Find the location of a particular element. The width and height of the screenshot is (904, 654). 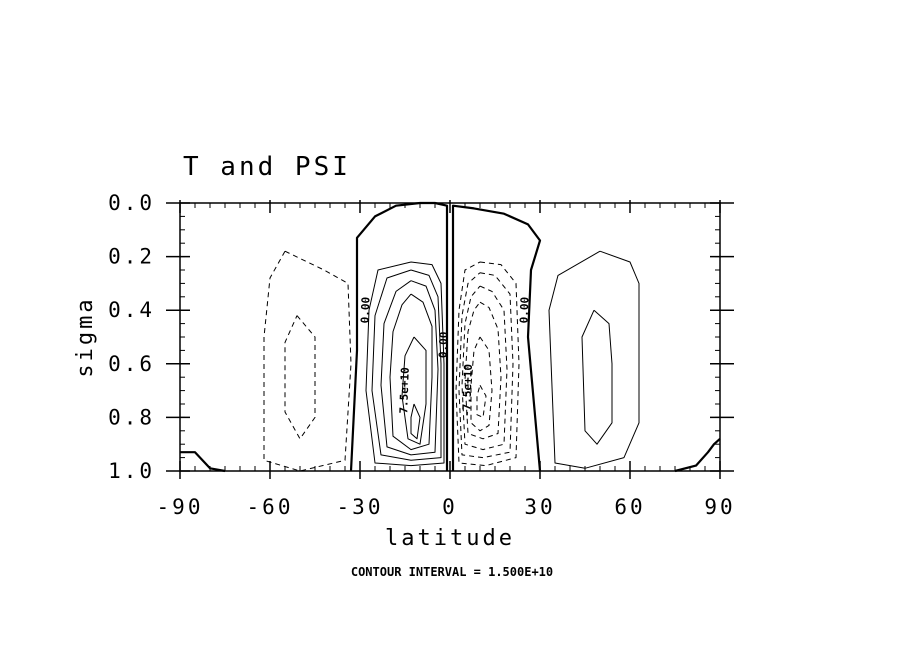

x-tick-labels: -90 -60 -30 0 30 60 90 is located at coordinates (446, 507).